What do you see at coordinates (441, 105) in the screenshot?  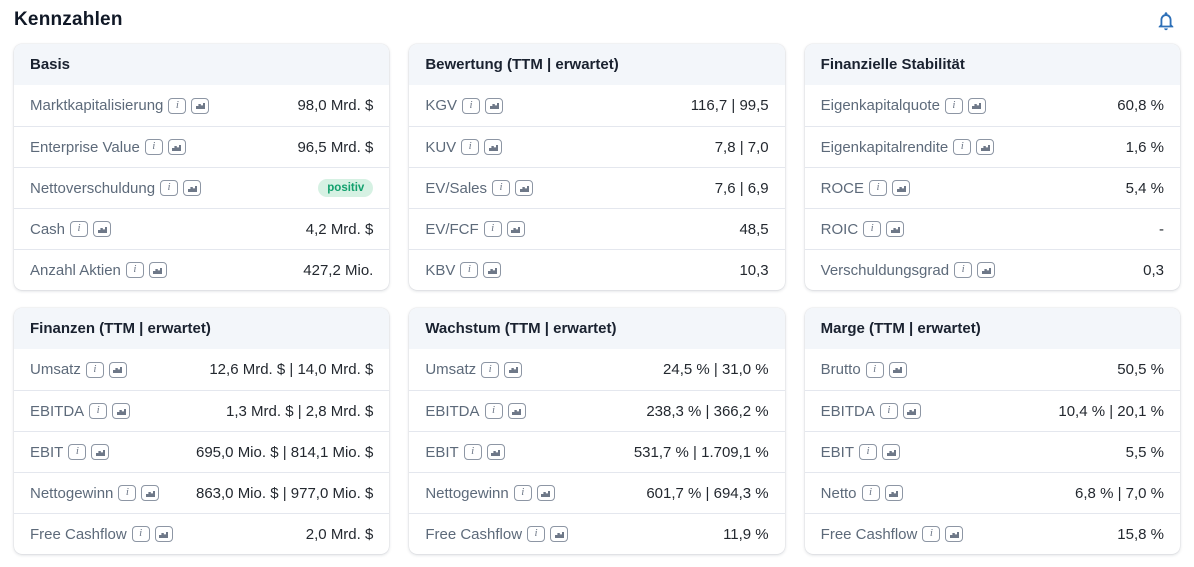 I see `metric-label: KGV` at bounding box center [441, 105].